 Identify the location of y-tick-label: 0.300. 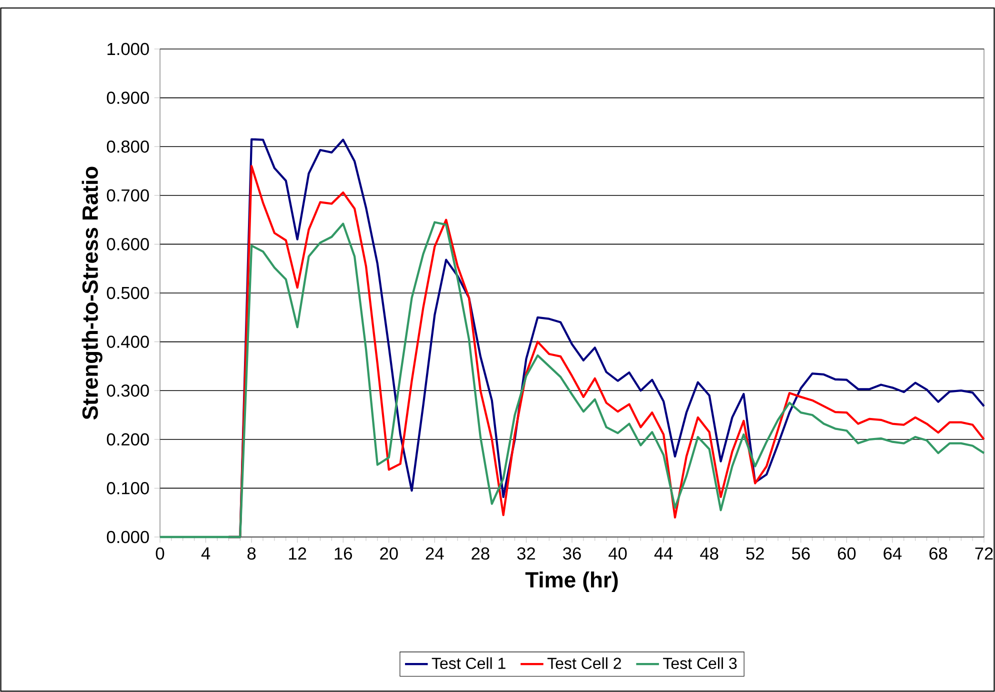
(127, 390).